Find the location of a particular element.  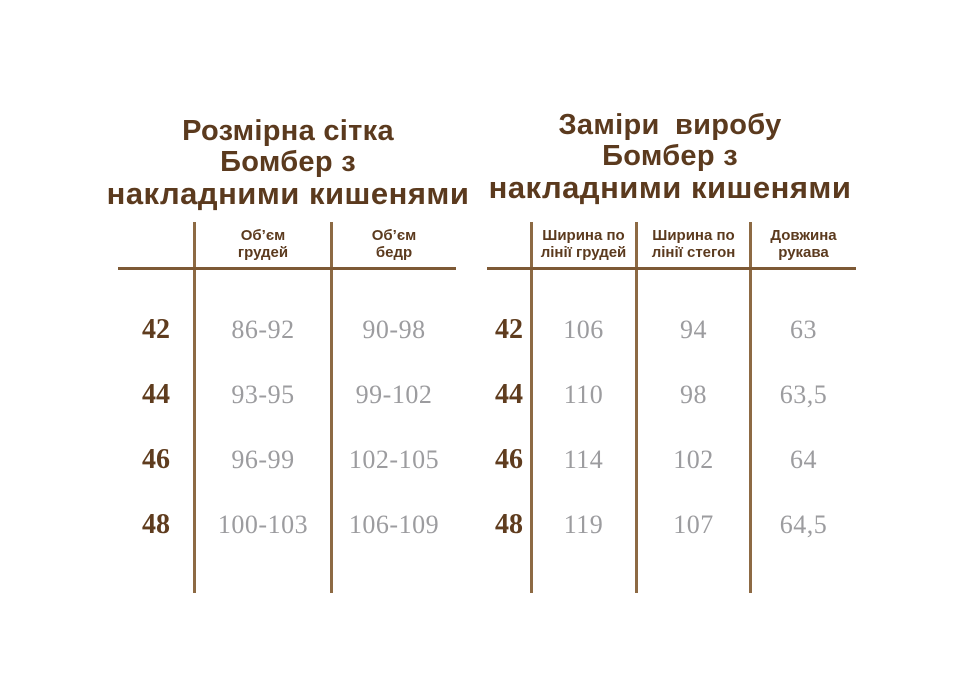

value-cell: 102 is located at coordinates (693, 459).